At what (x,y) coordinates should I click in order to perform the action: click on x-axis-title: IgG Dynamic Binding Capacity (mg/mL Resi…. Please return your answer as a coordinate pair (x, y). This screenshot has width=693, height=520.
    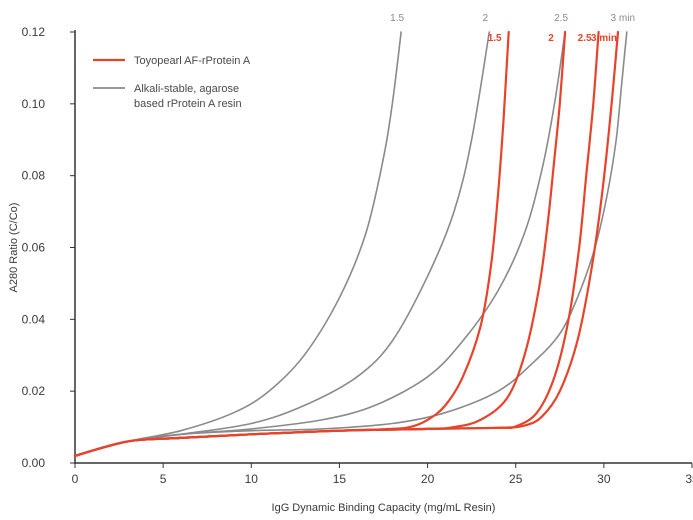
    Looking at the image, I should click on (384, 508).